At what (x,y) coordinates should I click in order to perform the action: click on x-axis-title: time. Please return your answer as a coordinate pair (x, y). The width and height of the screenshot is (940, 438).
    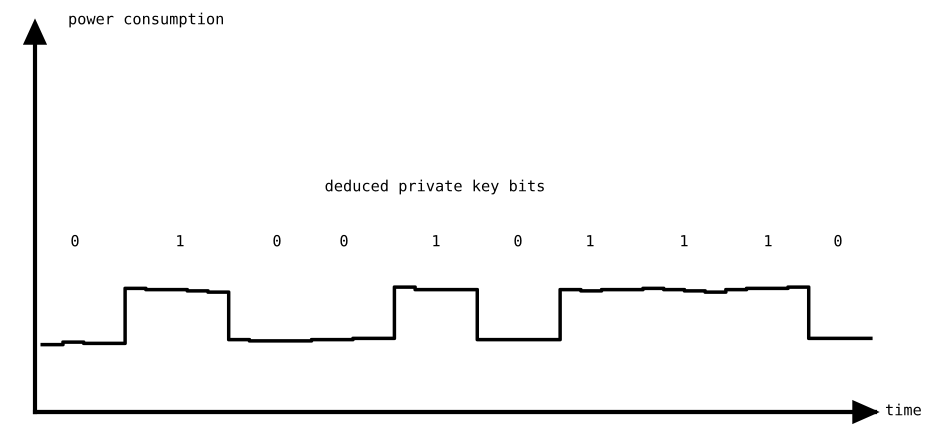
    Looking at the image, I should click on (903, 410).